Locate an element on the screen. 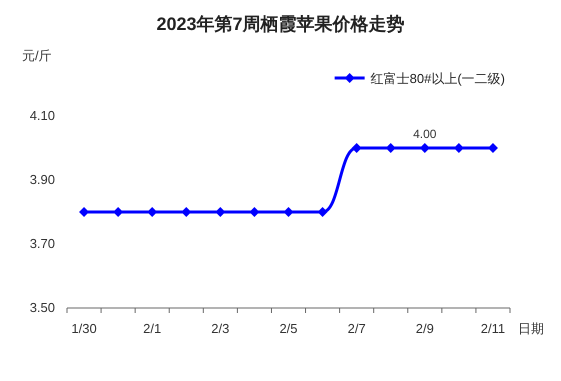 The width and height of the screenshot is (561, 381). x-tick-label: 2/3 is located at coordinates (220, 328).